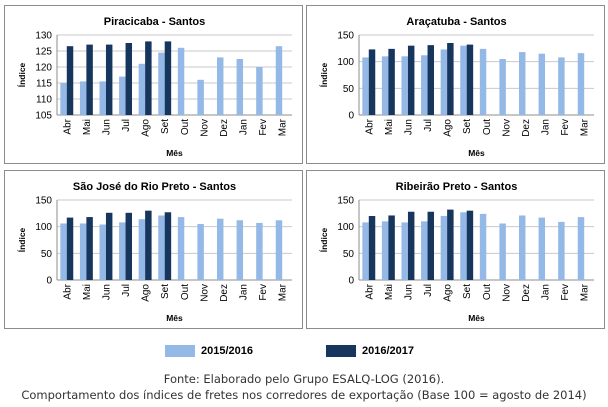  Describe the element at coordinates (369, 291) in the screenshot. I see `x-tick-label: Abr` at that location.